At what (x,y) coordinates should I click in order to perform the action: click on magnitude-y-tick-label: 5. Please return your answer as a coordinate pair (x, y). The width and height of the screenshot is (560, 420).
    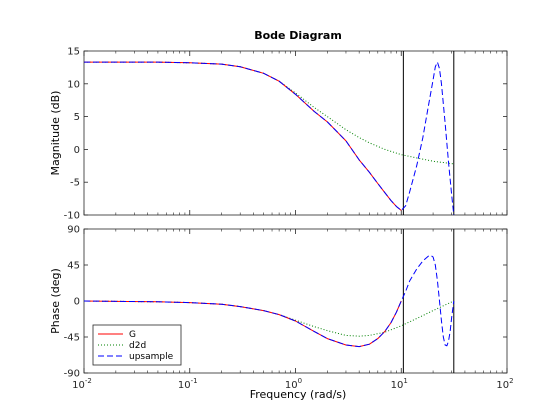
    Looking at the image, I should click on (77, 117).